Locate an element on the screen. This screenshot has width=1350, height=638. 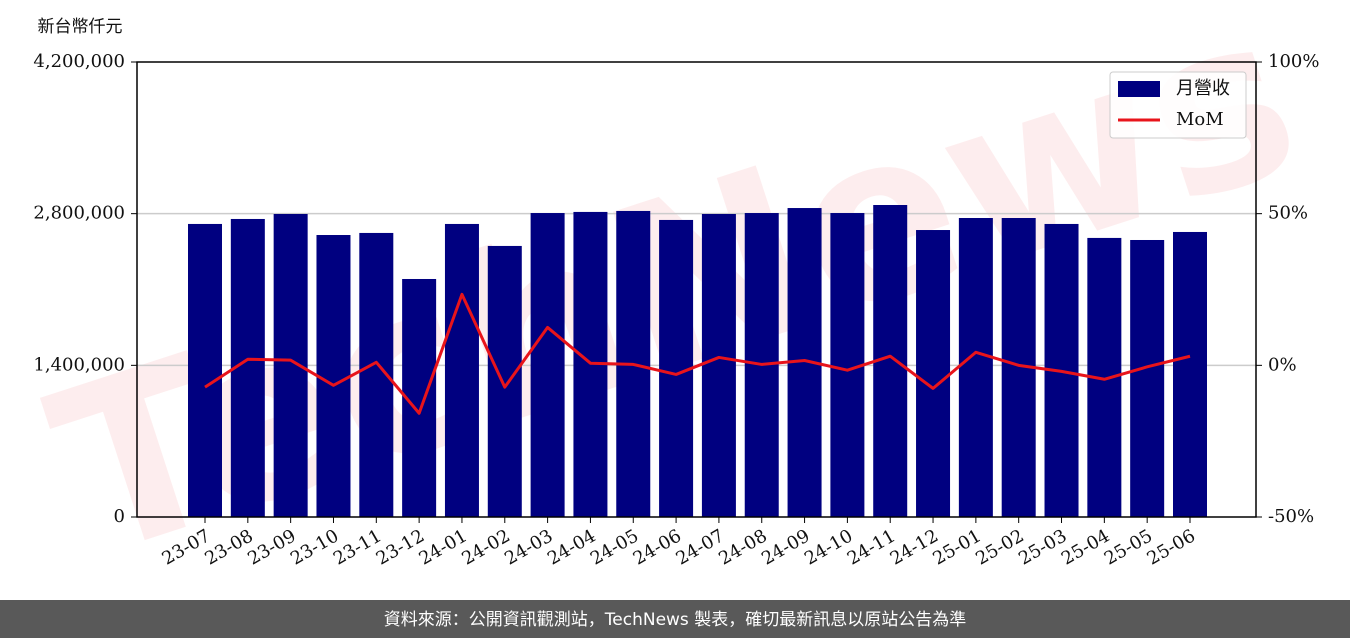
footer-bar is located at coordinates (675, 619).